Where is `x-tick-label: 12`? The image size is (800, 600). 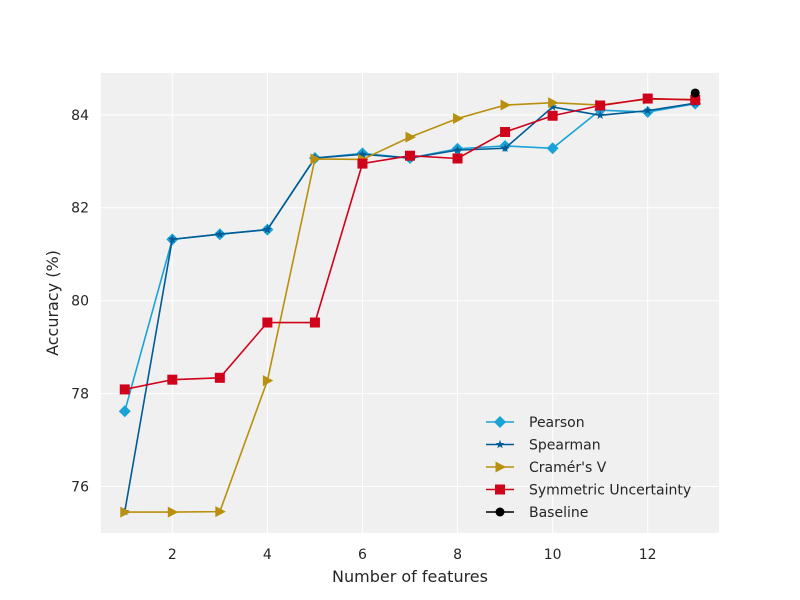 x-tick-label: 12 is located at coordinates (648, 555).